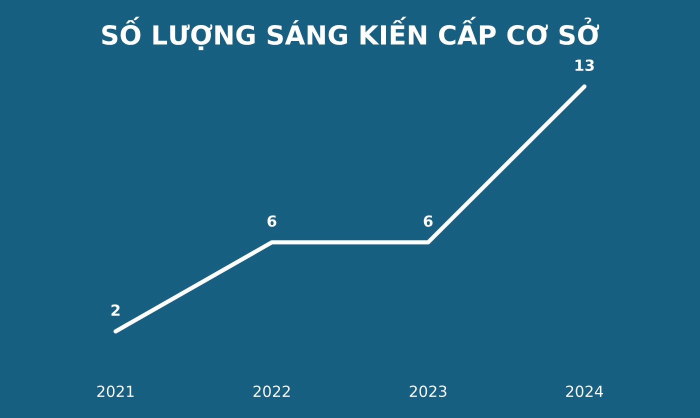 The height and width of the screenshot is (418, 700). What do you see at coordinates (428, 392) in the screenshot?
I see `x-tick-label: 2023` at bounding box center [428, 392].